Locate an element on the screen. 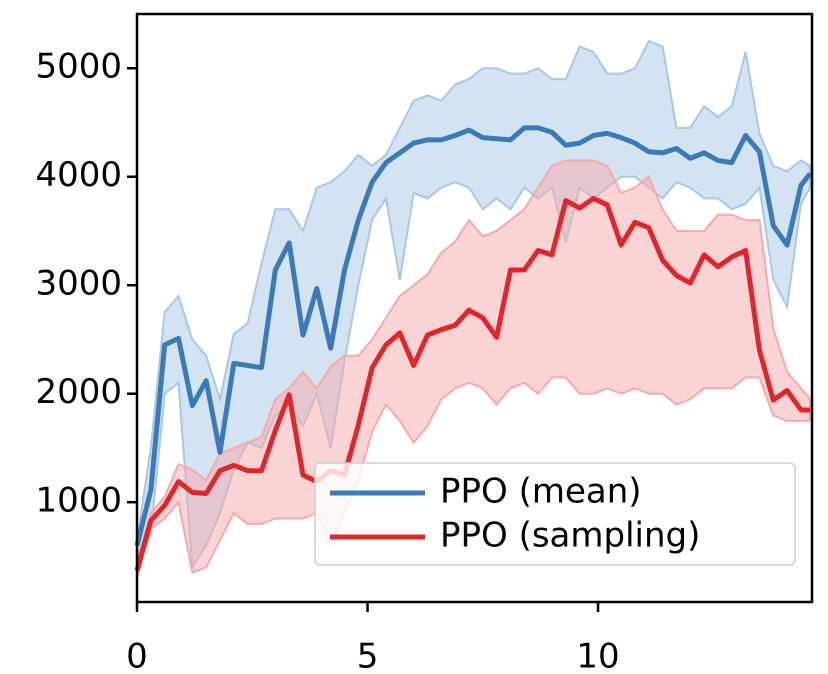 The image size is (828, 674). x-tick-label: 5 is located at coordinates (368, 655).